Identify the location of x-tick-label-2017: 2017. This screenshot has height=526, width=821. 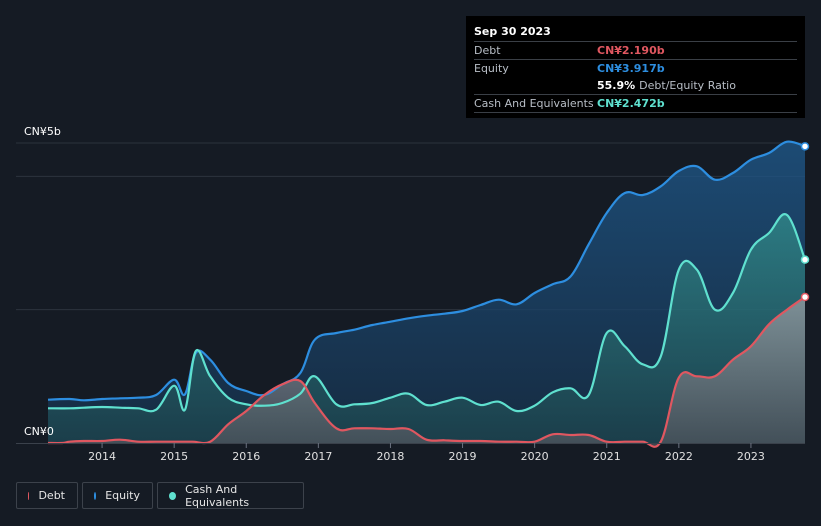
(318, 456).